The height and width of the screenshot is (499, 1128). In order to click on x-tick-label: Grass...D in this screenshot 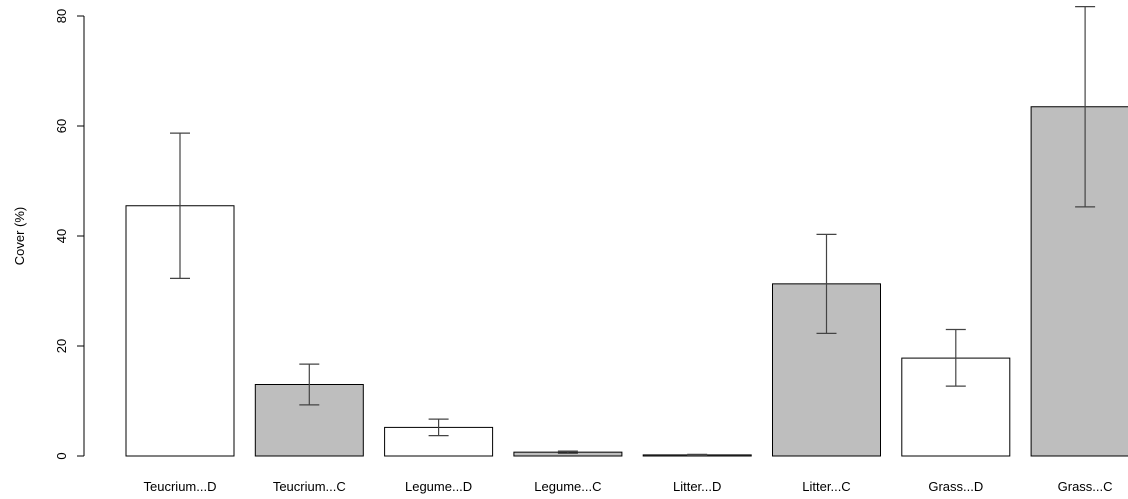, I will do `click(955, 486)`.